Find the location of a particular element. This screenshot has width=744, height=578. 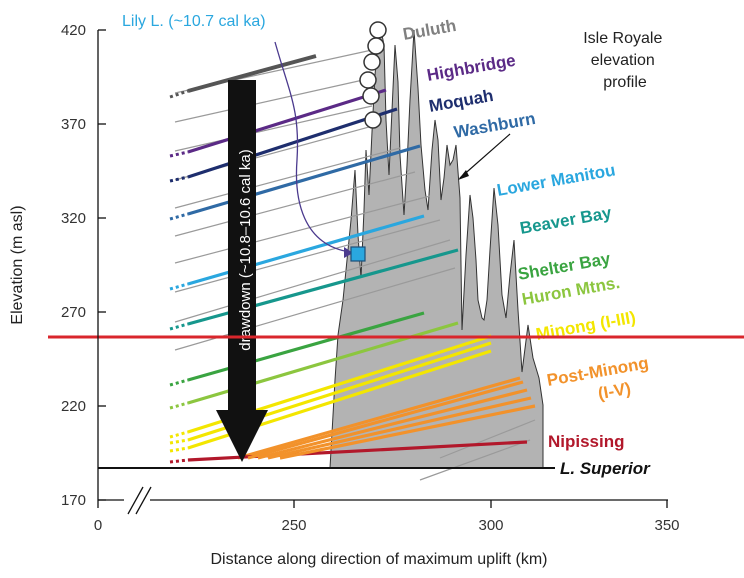

axis-break-icon is located at coordinates (138, 500).